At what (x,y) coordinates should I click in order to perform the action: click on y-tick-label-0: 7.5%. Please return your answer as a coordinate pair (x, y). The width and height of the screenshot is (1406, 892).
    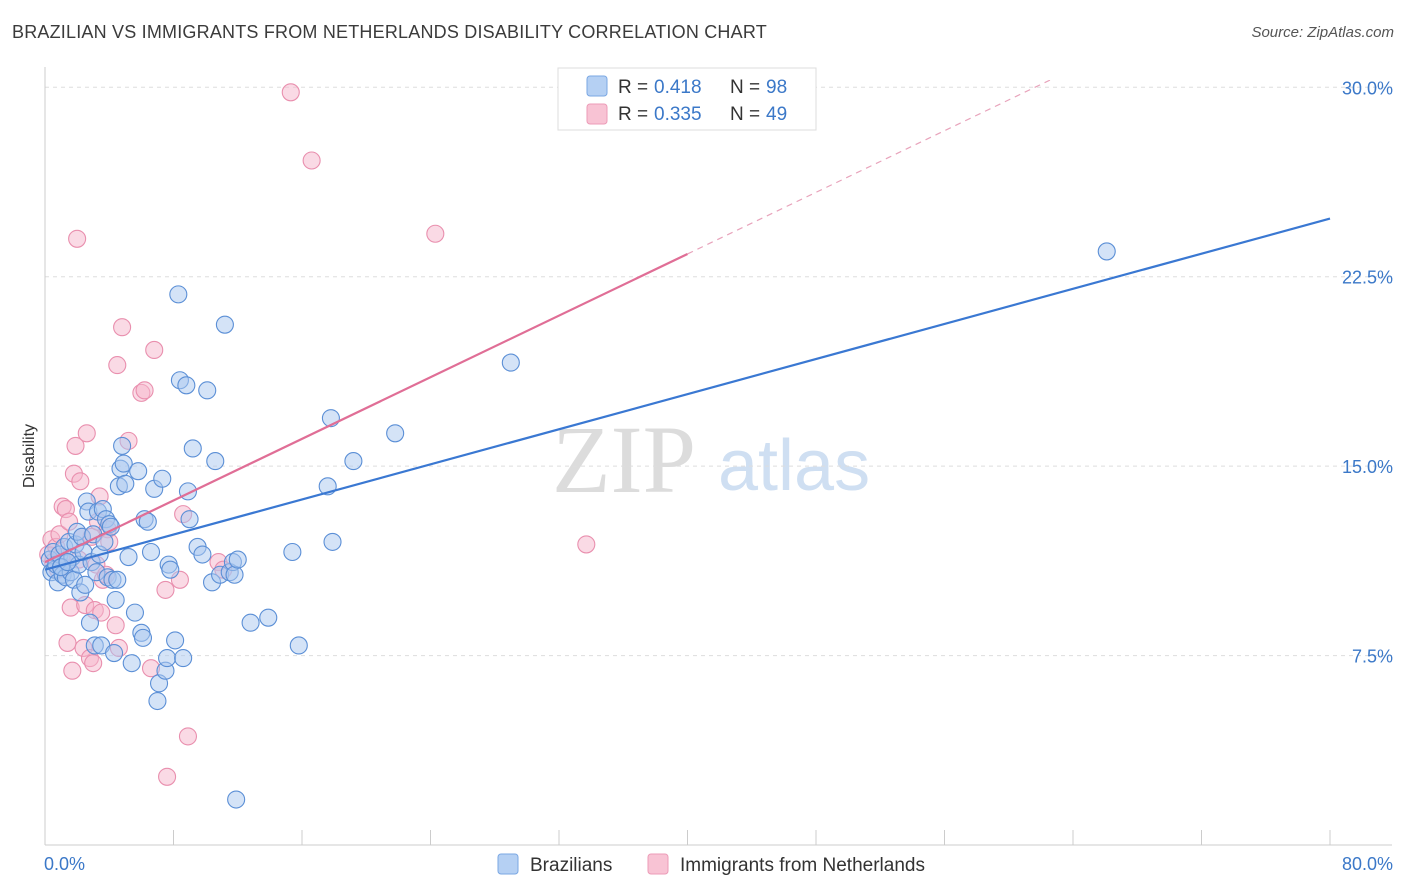
    Looking at the image, I should click on (1372, 657).